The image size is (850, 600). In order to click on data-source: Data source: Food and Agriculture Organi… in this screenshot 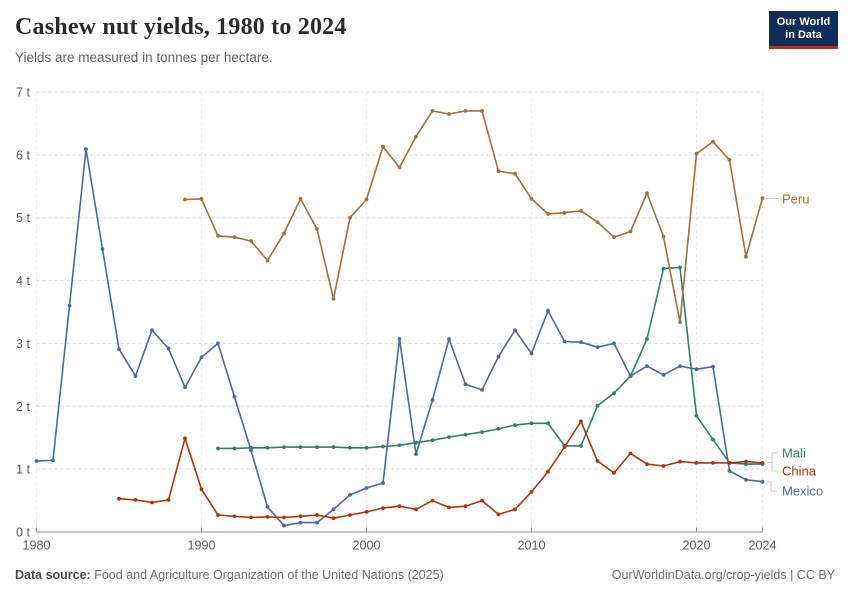, I will do `click(229, 575)`.